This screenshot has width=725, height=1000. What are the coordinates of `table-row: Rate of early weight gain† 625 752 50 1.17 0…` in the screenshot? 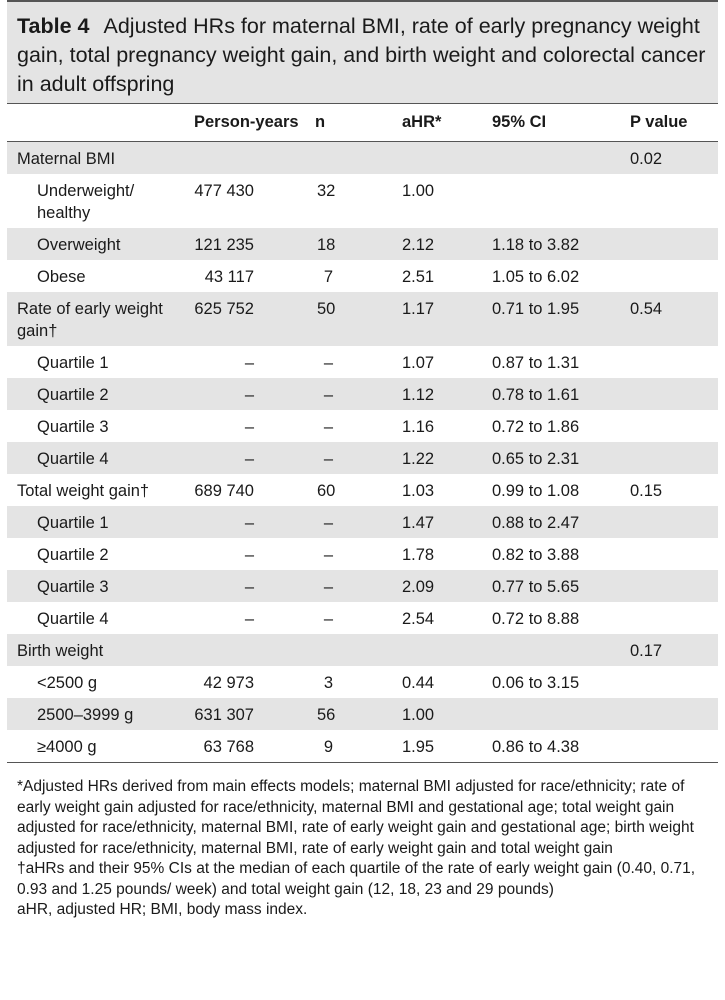 It's located at (362, 319).